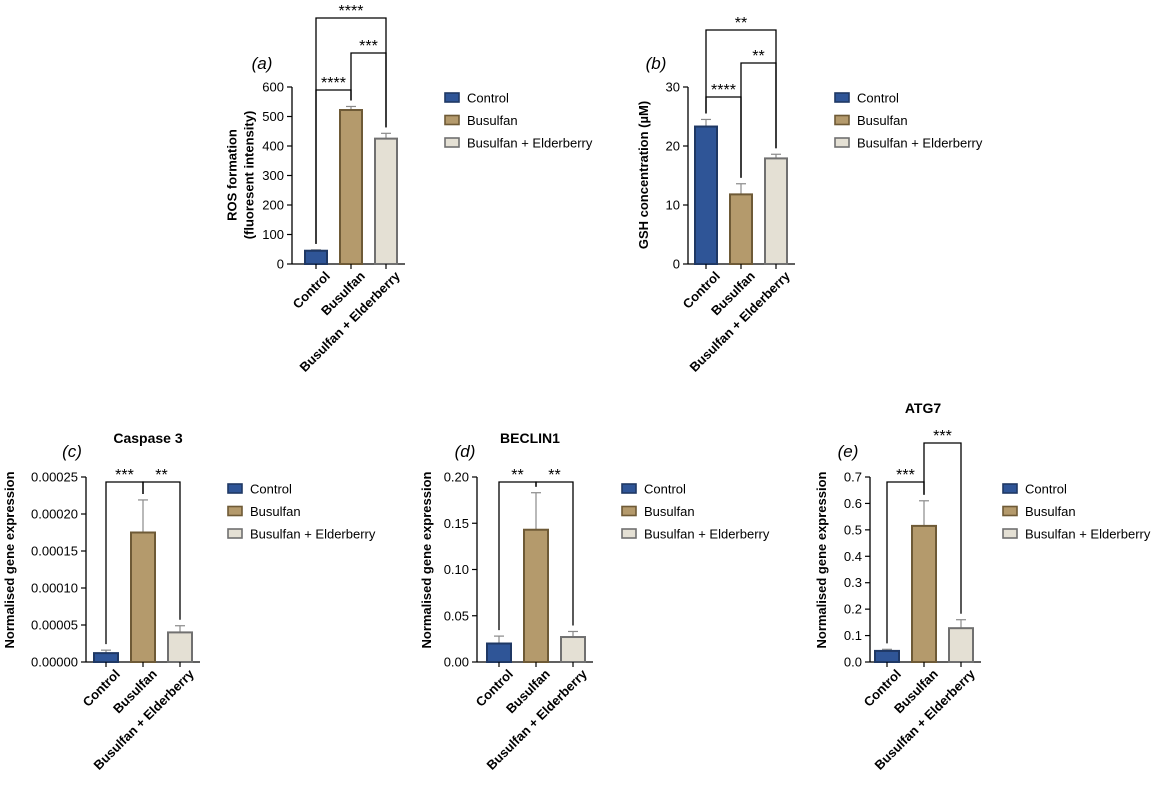 This screenshot has height=785, width=1169. Describe the element at coordinates (232, 175) in the screenshot. I see `y-axis-title: ROS formation` at that location.